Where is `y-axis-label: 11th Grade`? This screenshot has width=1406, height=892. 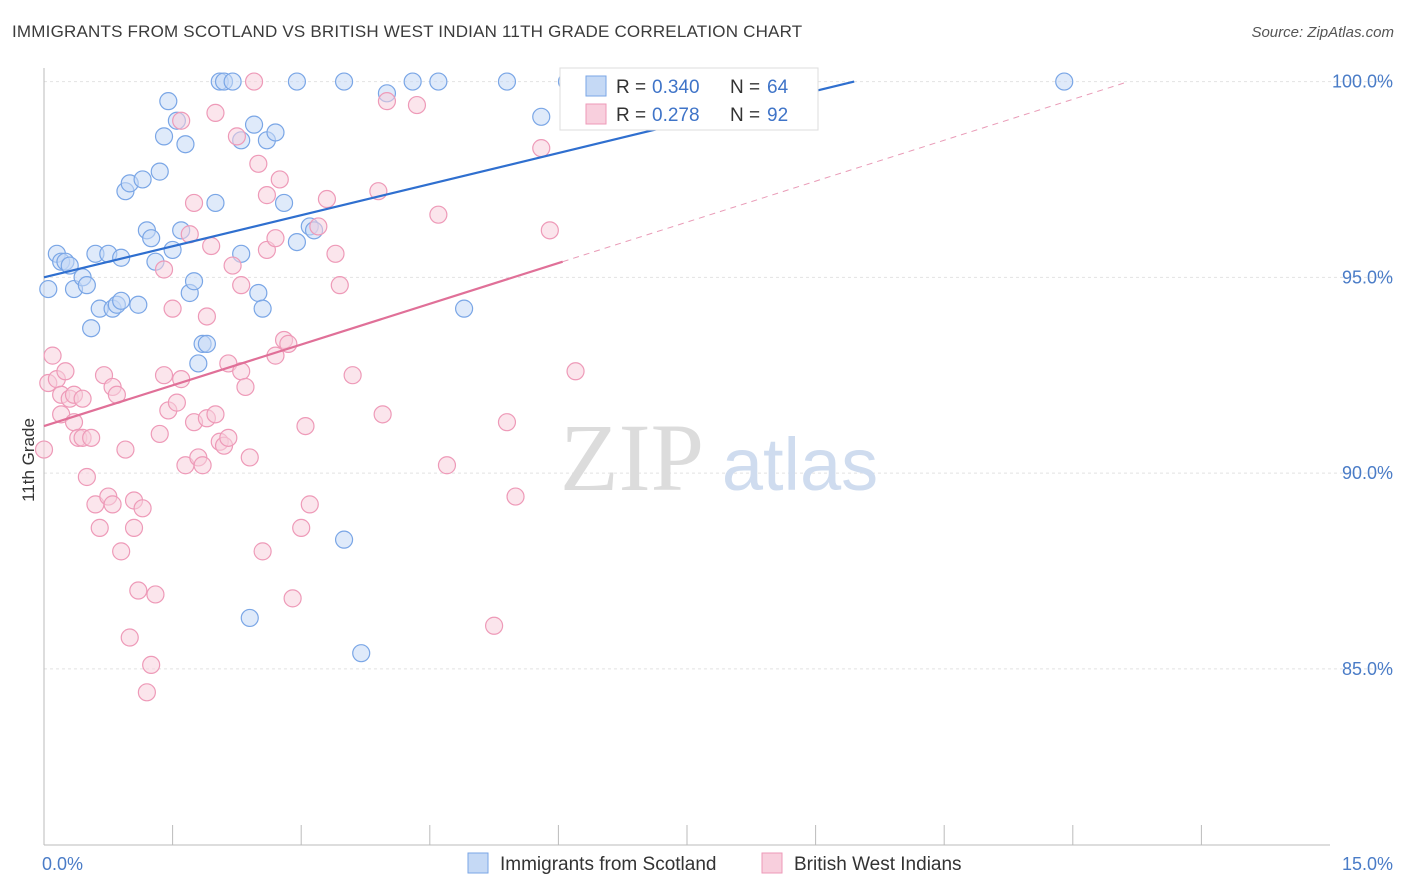 y-axis-label: 11th Grade is located at coordinates (28, 460).